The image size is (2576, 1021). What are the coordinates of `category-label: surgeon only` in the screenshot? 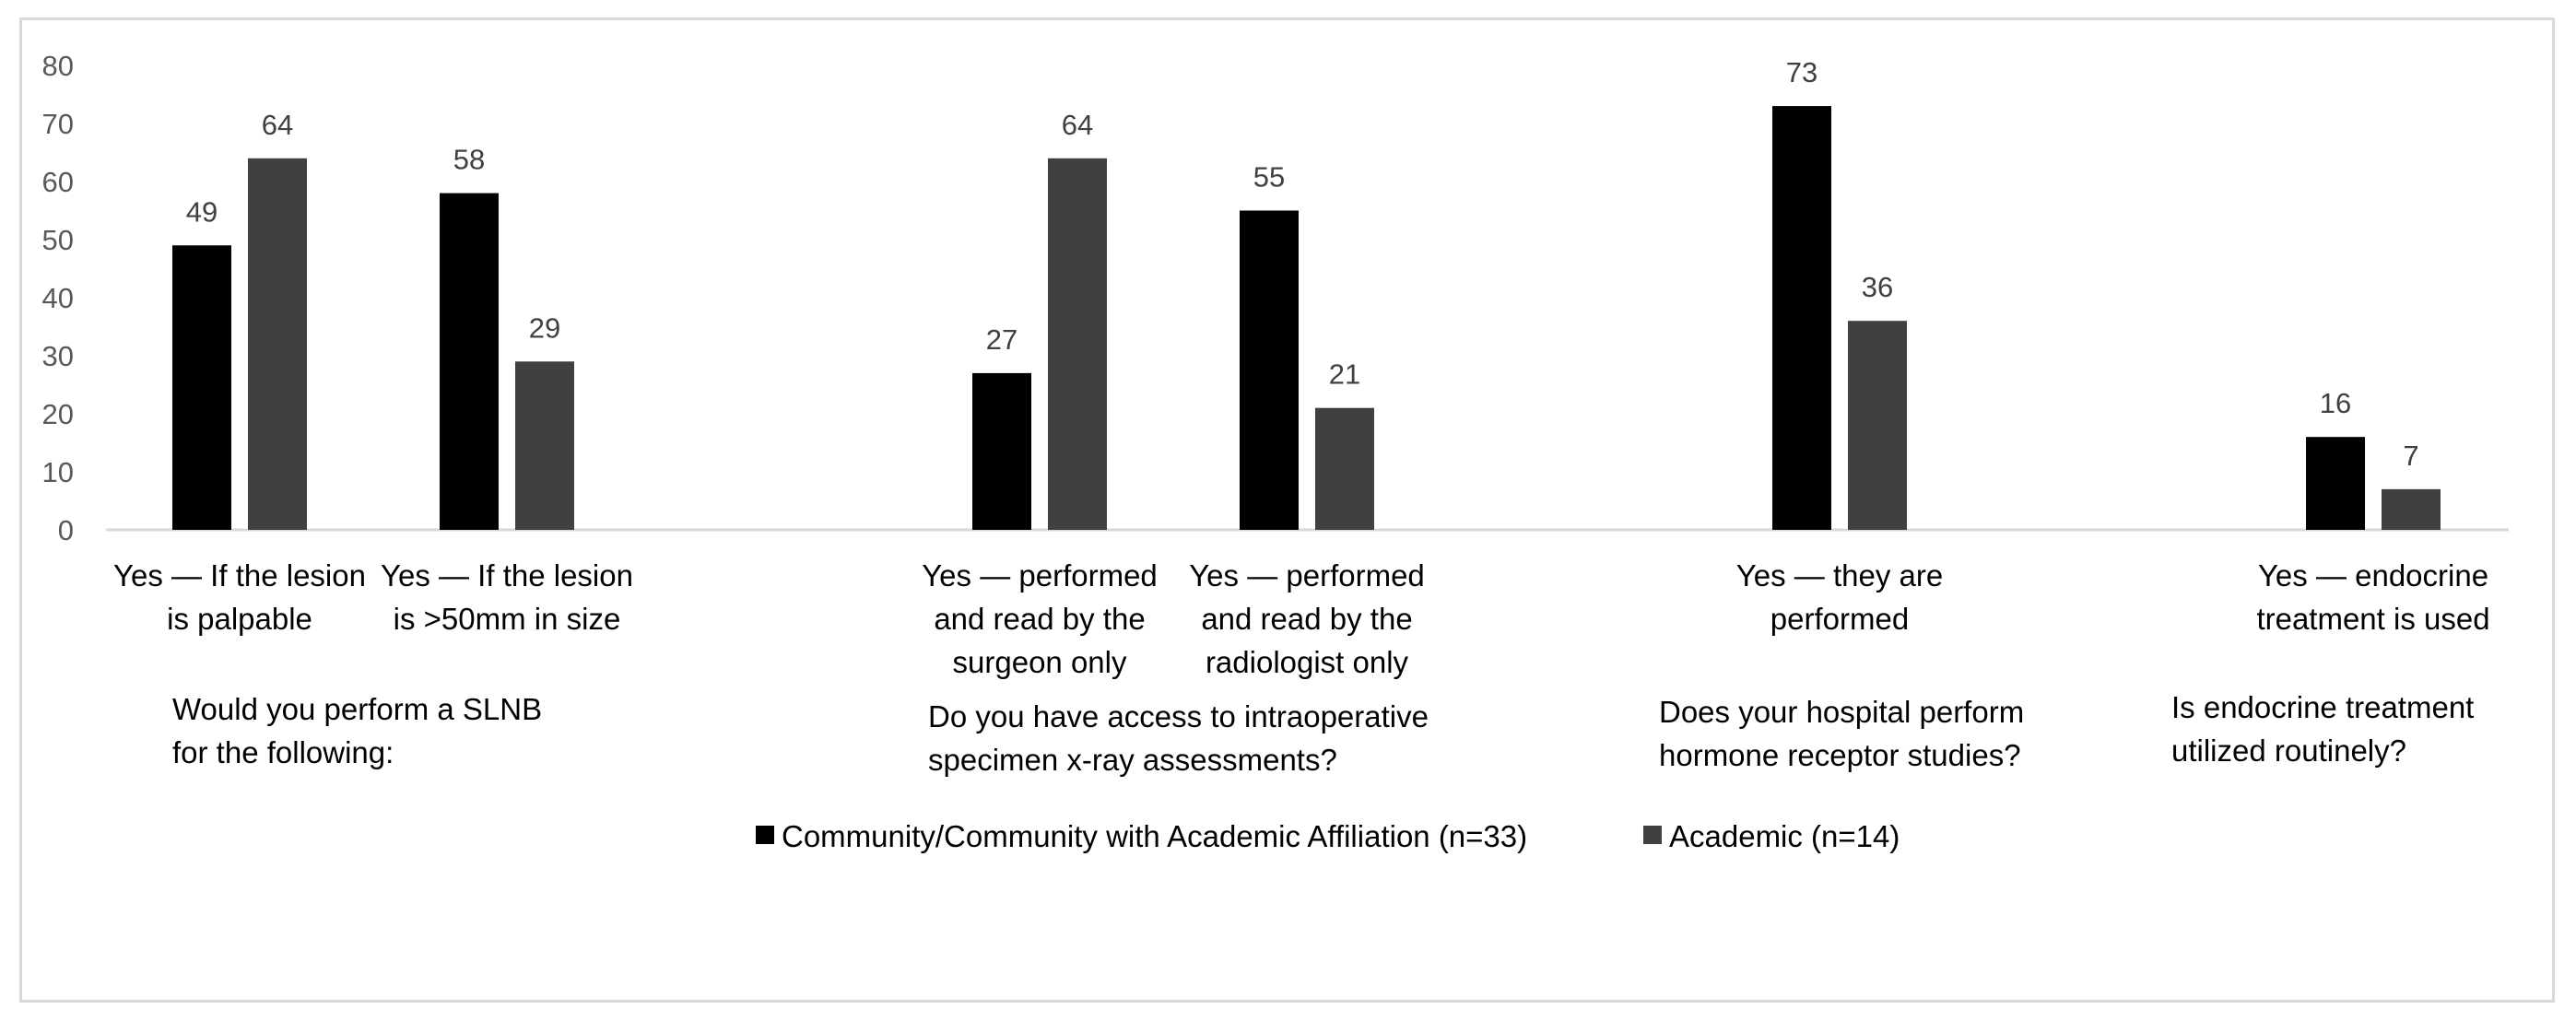 It's located at (1040, 662).